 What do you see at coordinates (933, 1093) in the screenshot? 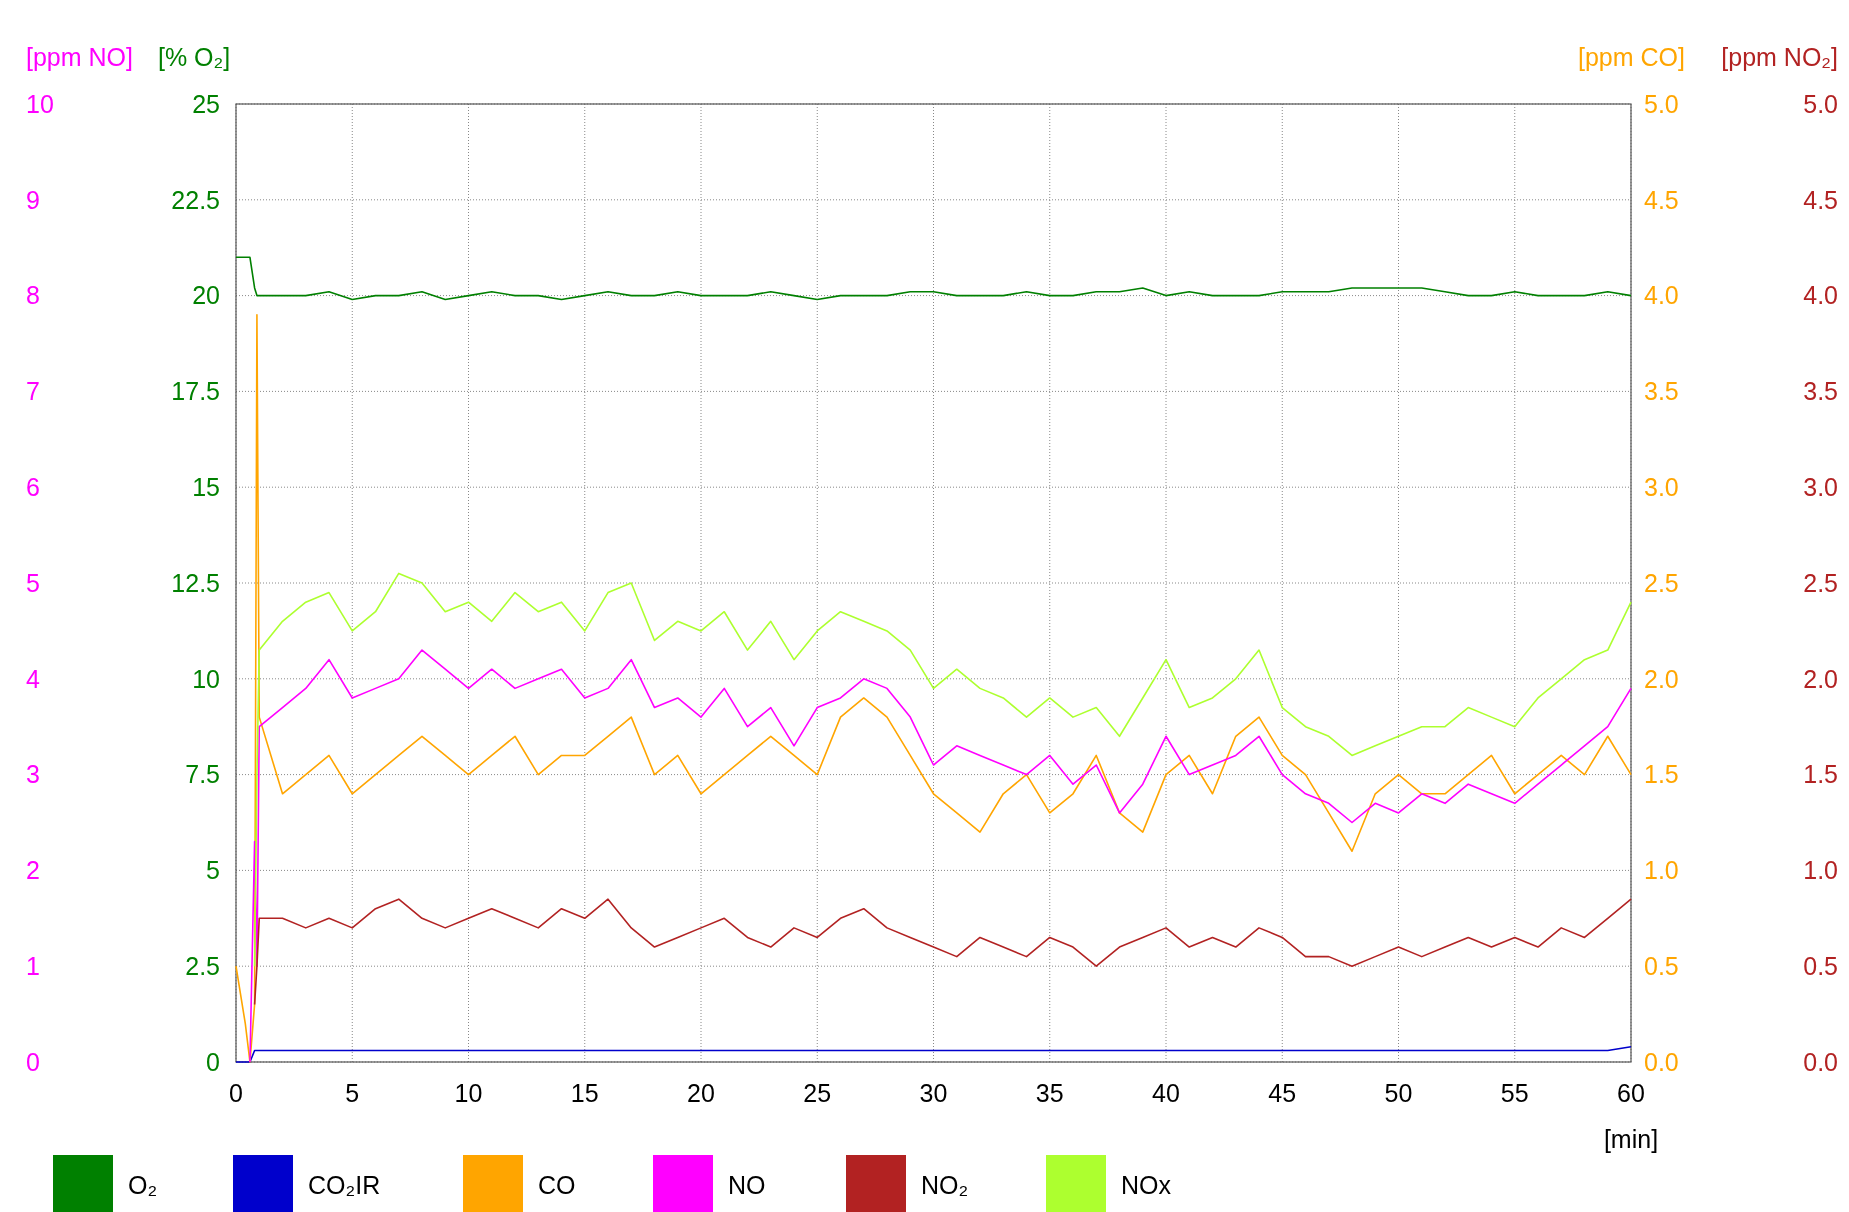
I see `x-tick-label: 30` at bounding box center [933, 1093].